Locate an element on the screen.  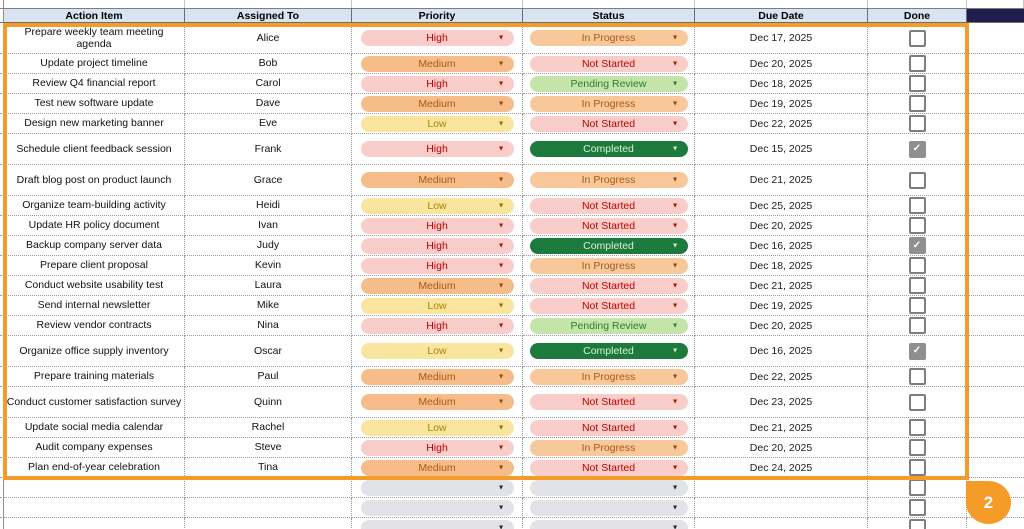
assigned-to-cell: Frank is located at coordinates (268, 149).